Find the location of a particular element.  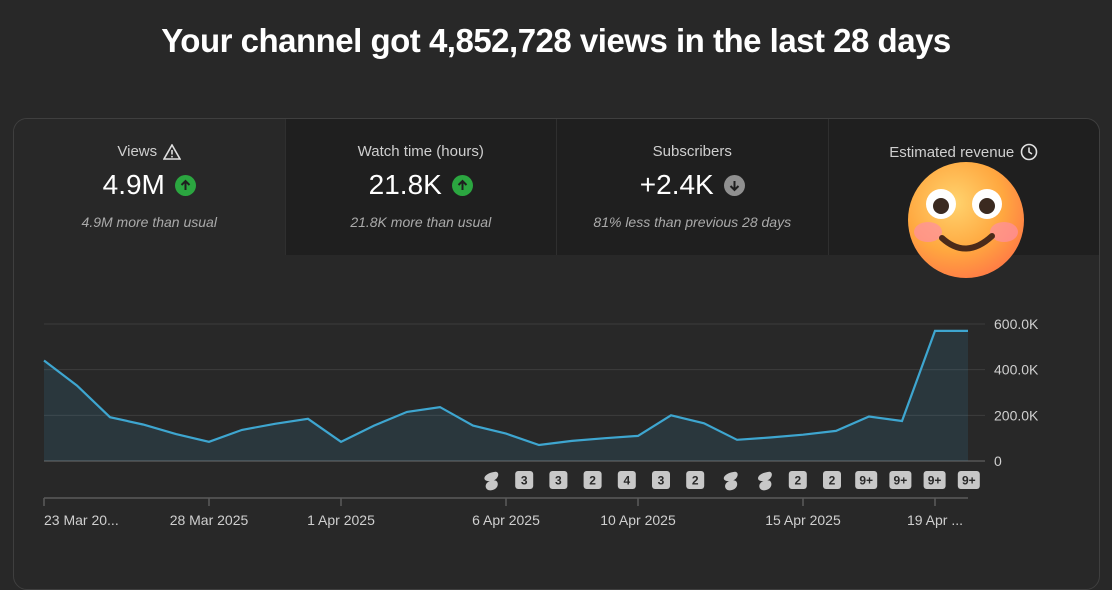

warning-icon is located at coordinates (172, 151).